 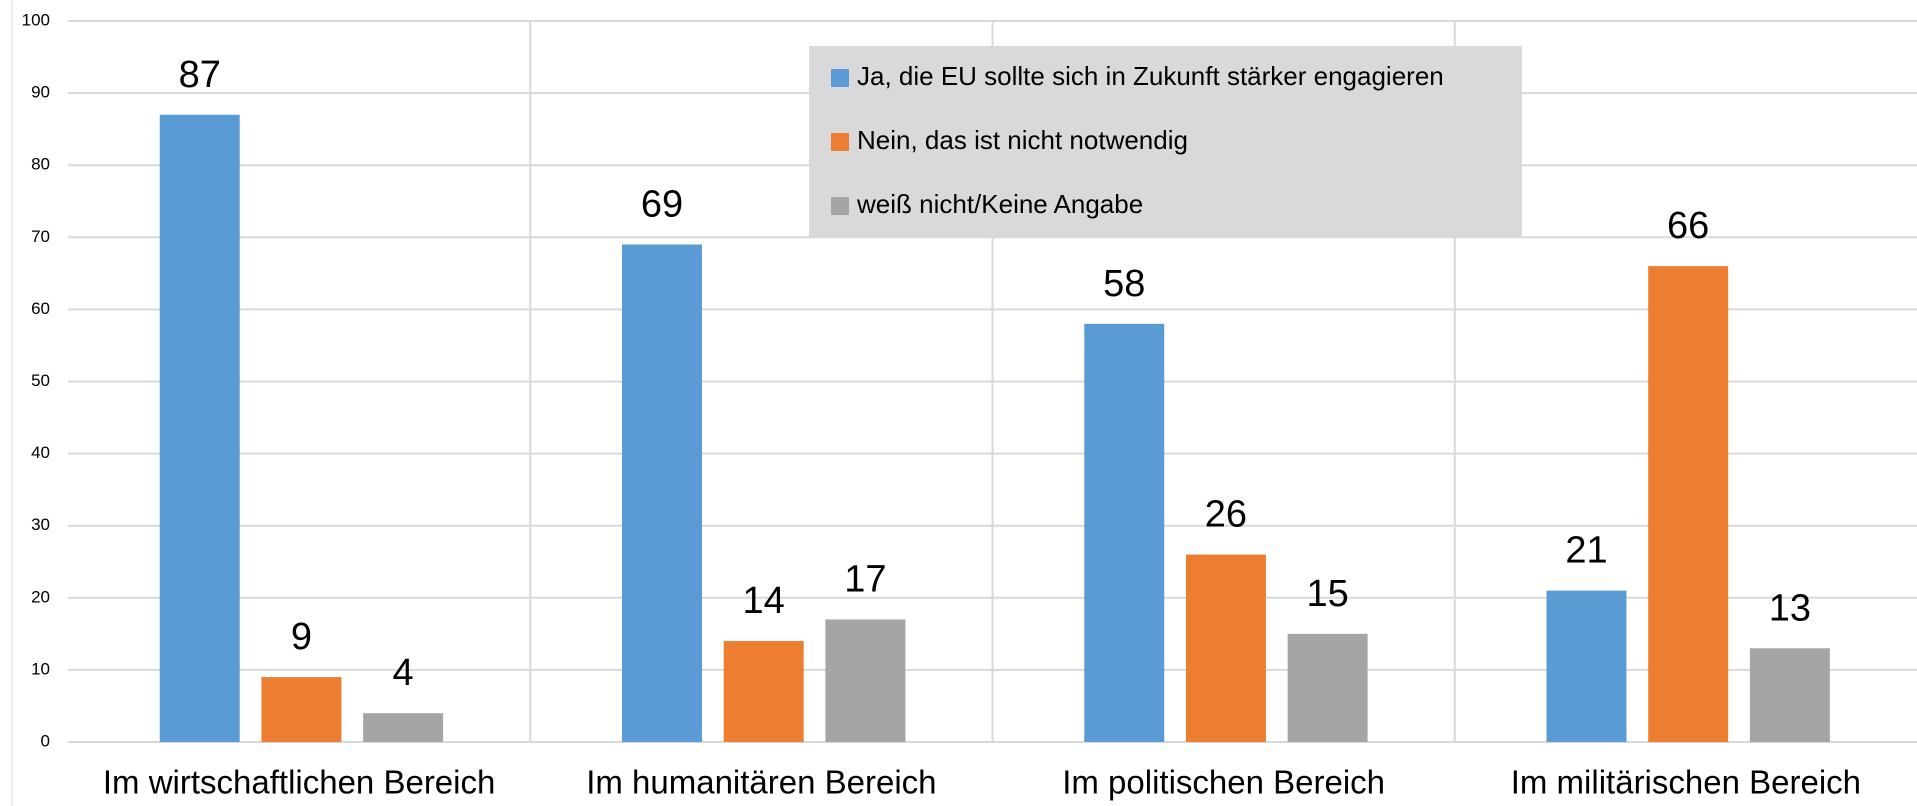 What do you see at coordinates (40, 308) in the screenshot?
I see `y-tick-label: 60` at bounding box center [40, 308].